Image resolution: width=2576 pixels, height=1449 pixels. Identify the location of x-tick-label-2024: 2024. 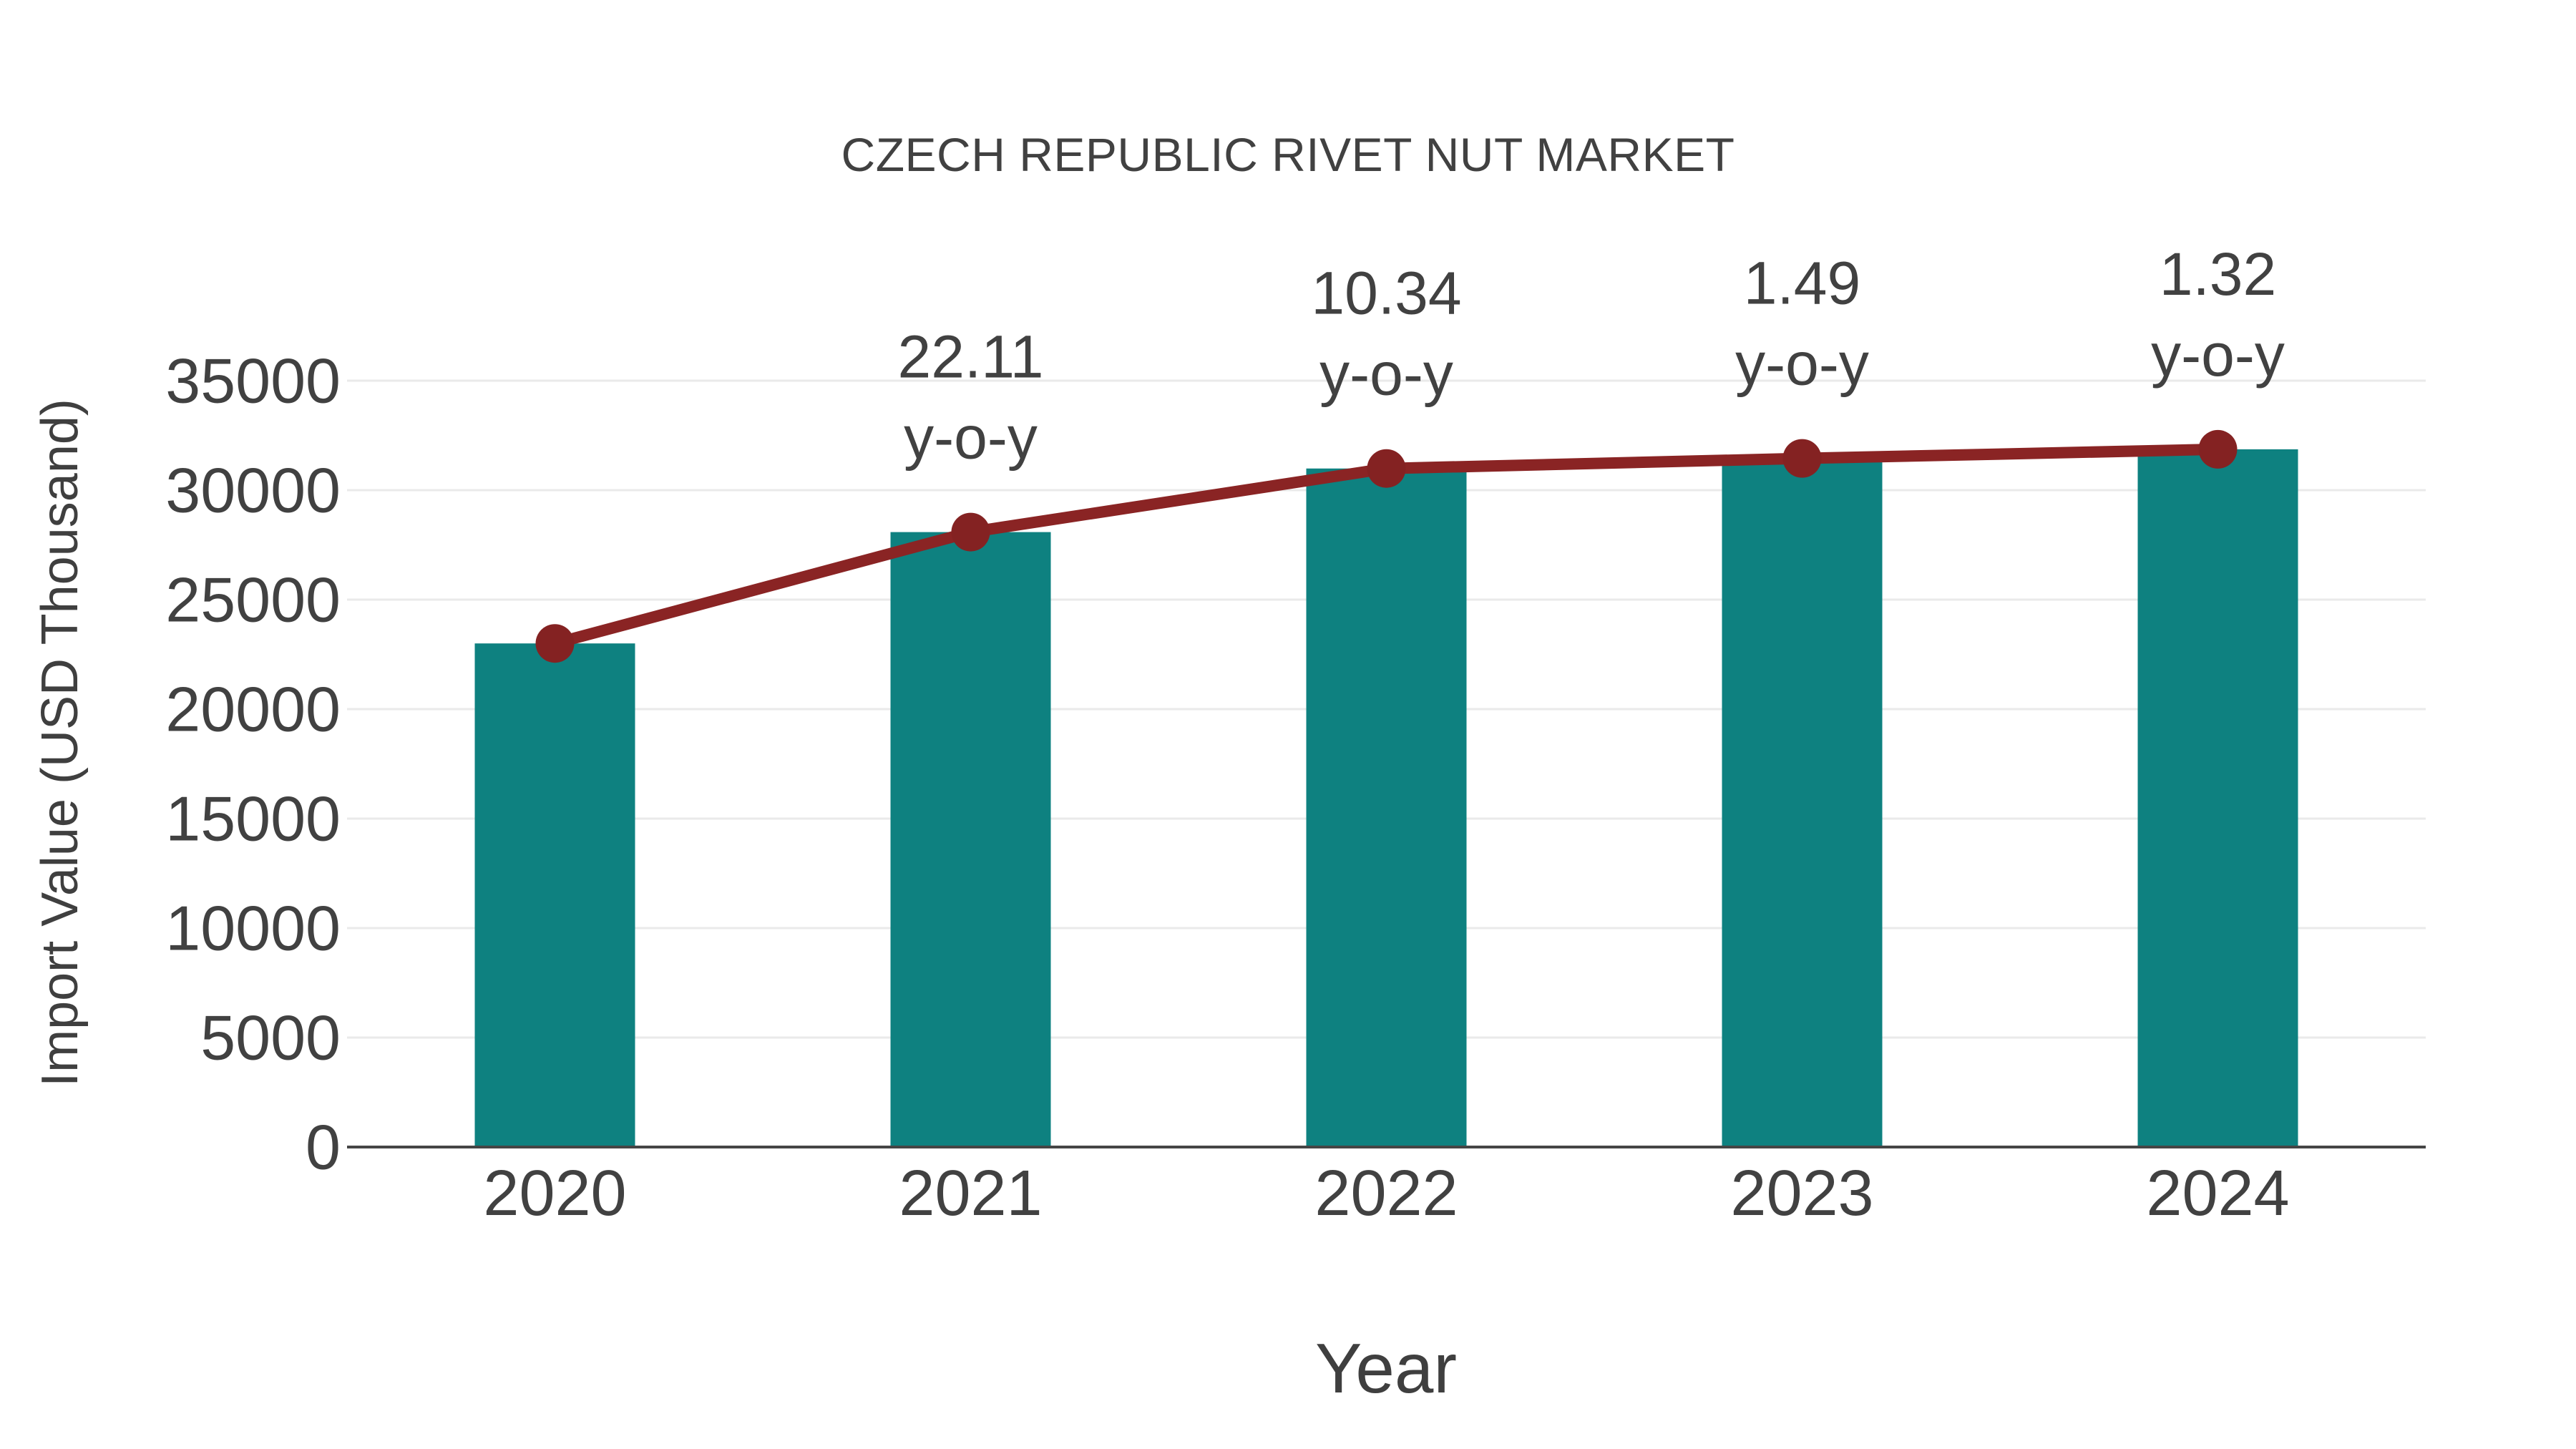
(2217, 1193).